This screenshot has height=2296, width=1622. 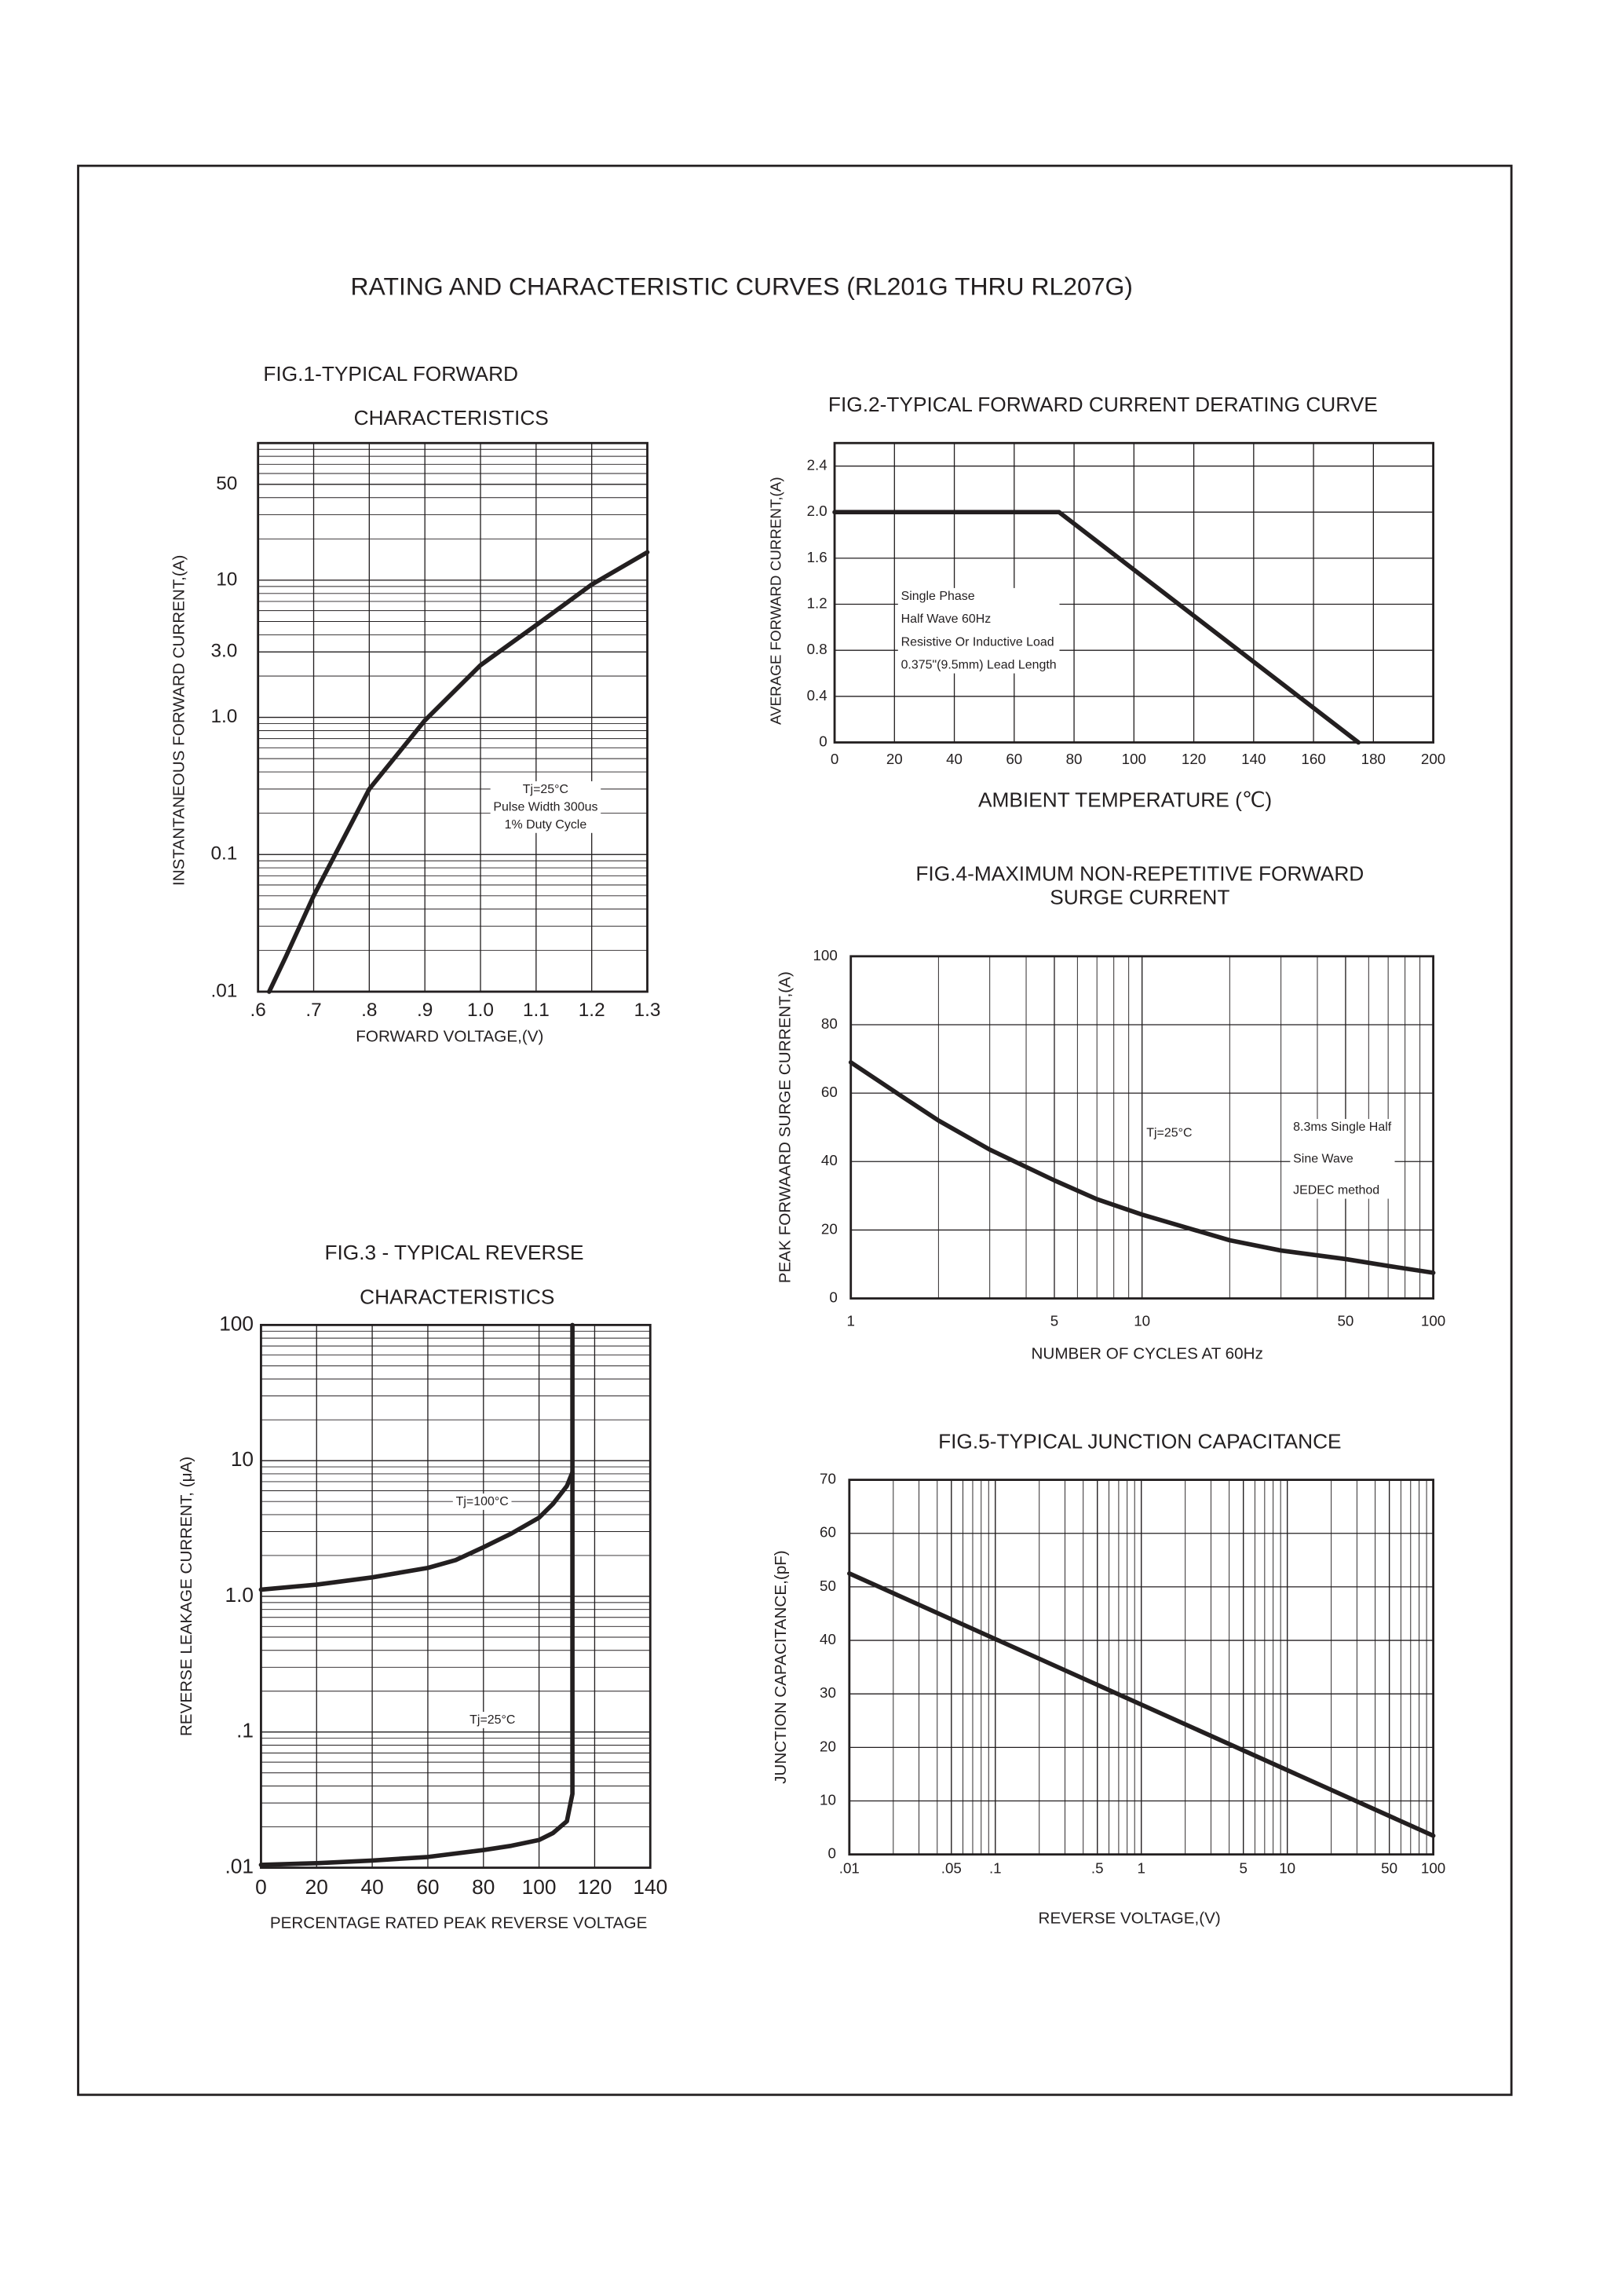 What do you see at coordinates (186, 1597) in the screenshot?
I see `y-axis-label: REVERSE LEAKAGE CURRENT, (μA)` at bounding box center [186, 1597].